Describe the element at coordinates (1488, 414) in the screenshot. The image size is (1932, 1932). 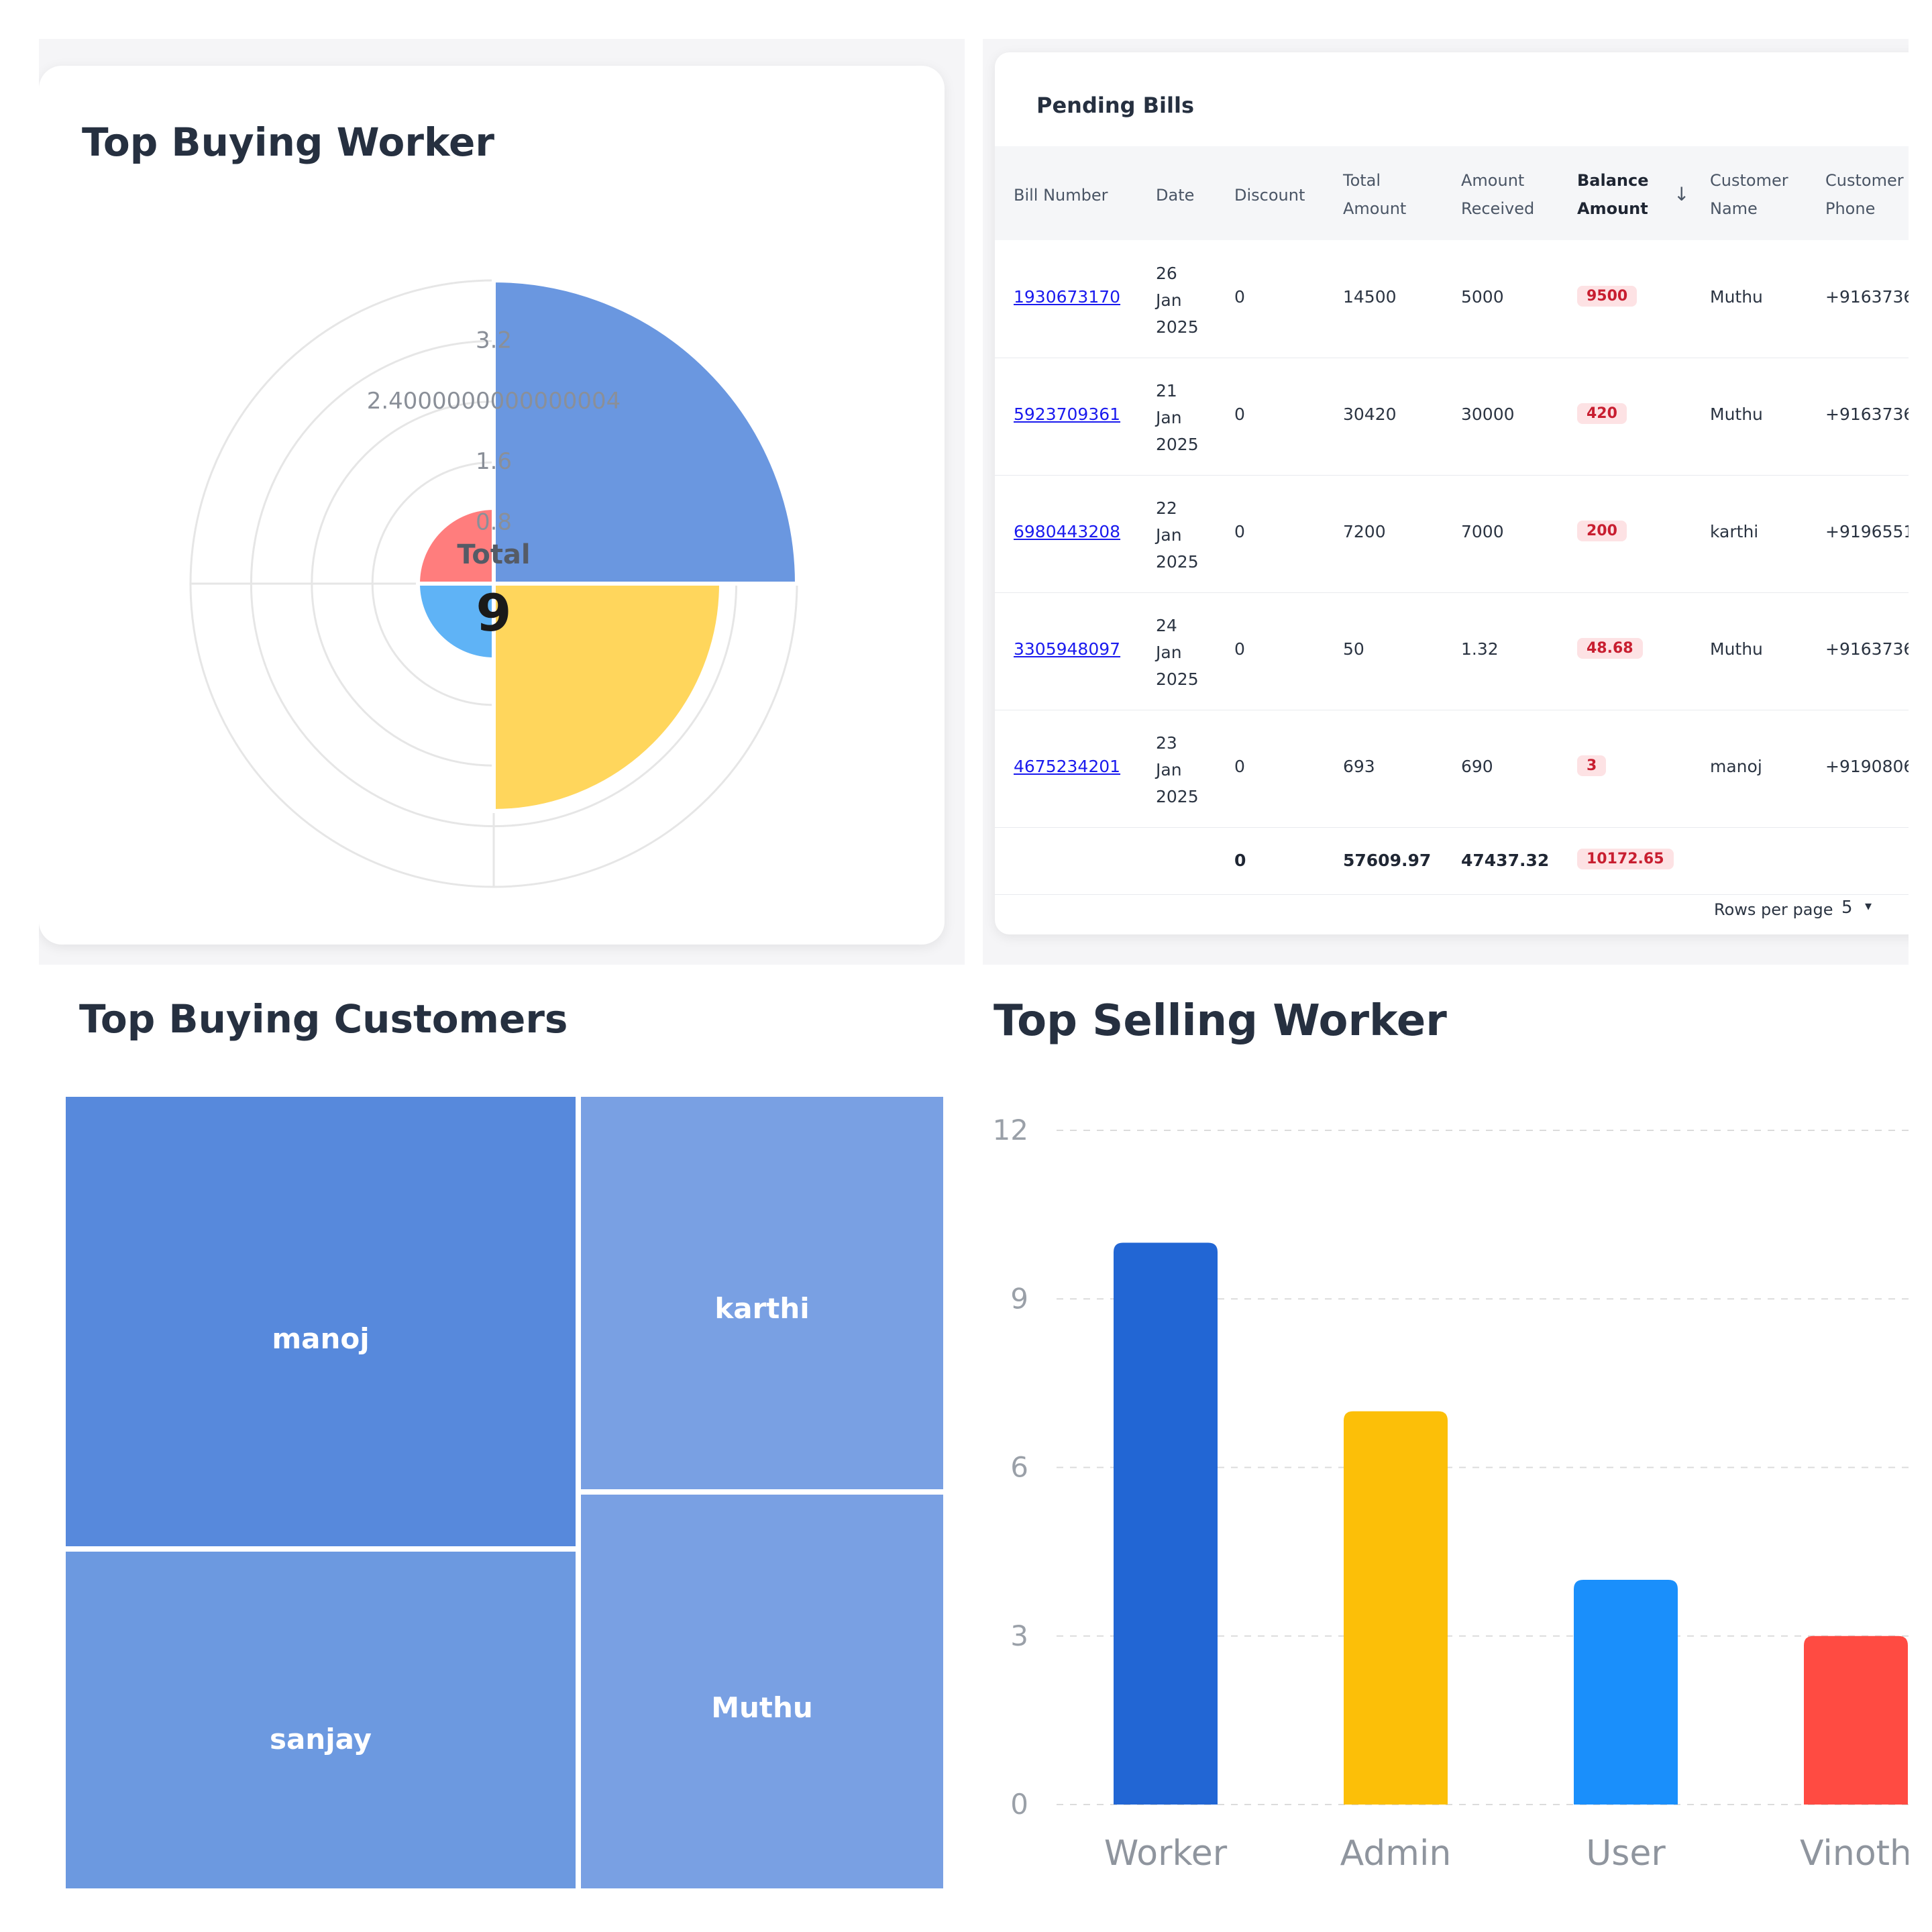
I see `amount-received-cell: 30000` at that location.